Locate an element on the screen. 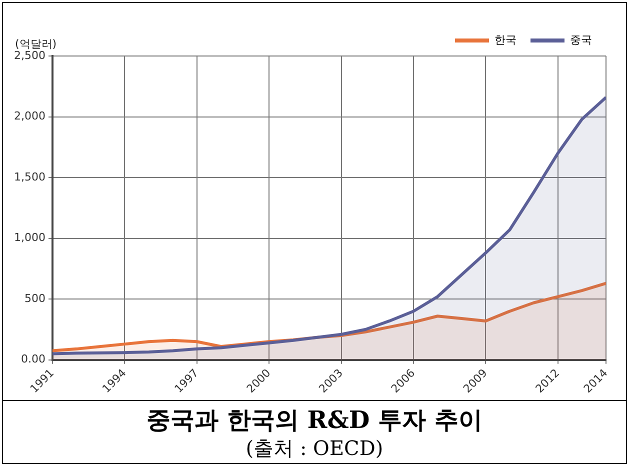 Image resolution: width=629 pixels, height=466 pixels. legend-label: 중국 is located at coordinates (581, 39).